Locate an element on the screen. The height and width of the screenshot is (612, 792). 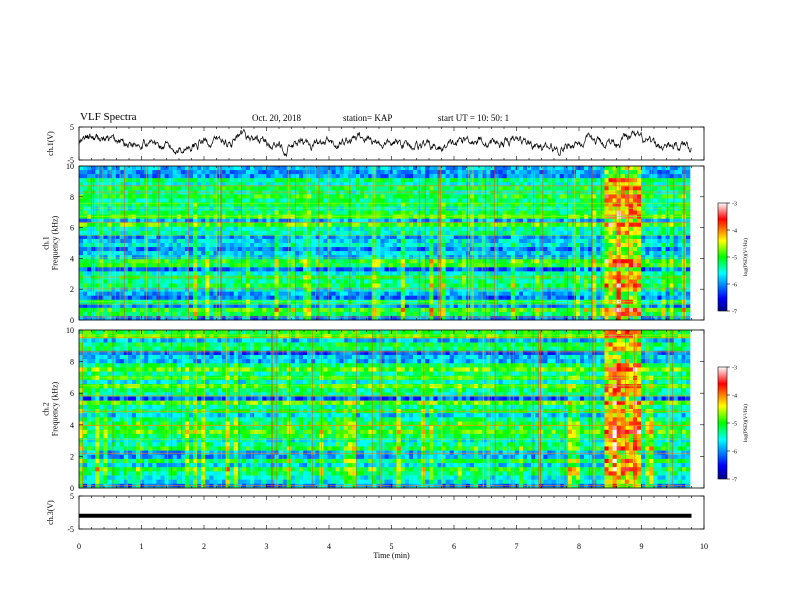
observation-date: Oct. 20, 2018 is located at coordinates (276, 118).